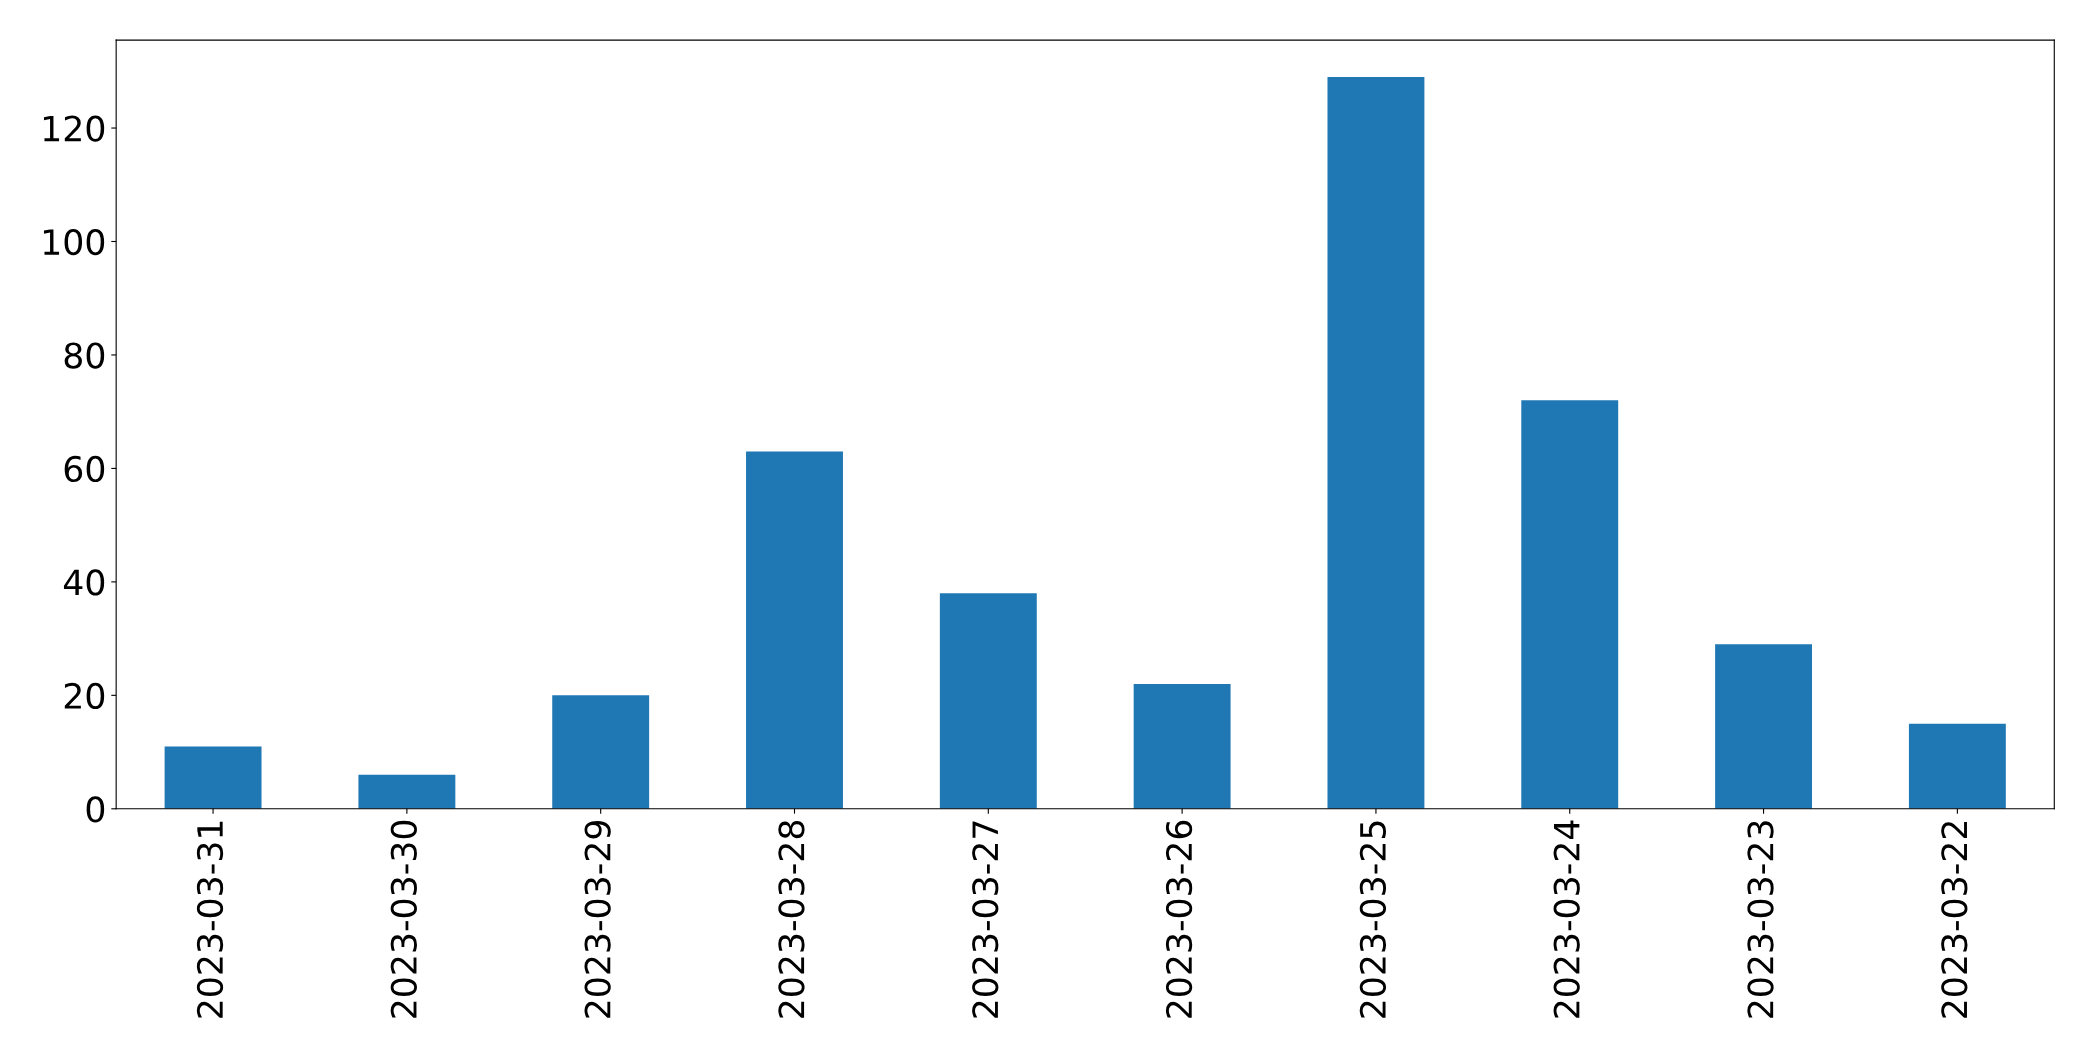  What do you see at coordinates (1373, 919) in the screenshot?
I see `x-tick-label: 2023-03-25` at bounding box center [1373, 919].